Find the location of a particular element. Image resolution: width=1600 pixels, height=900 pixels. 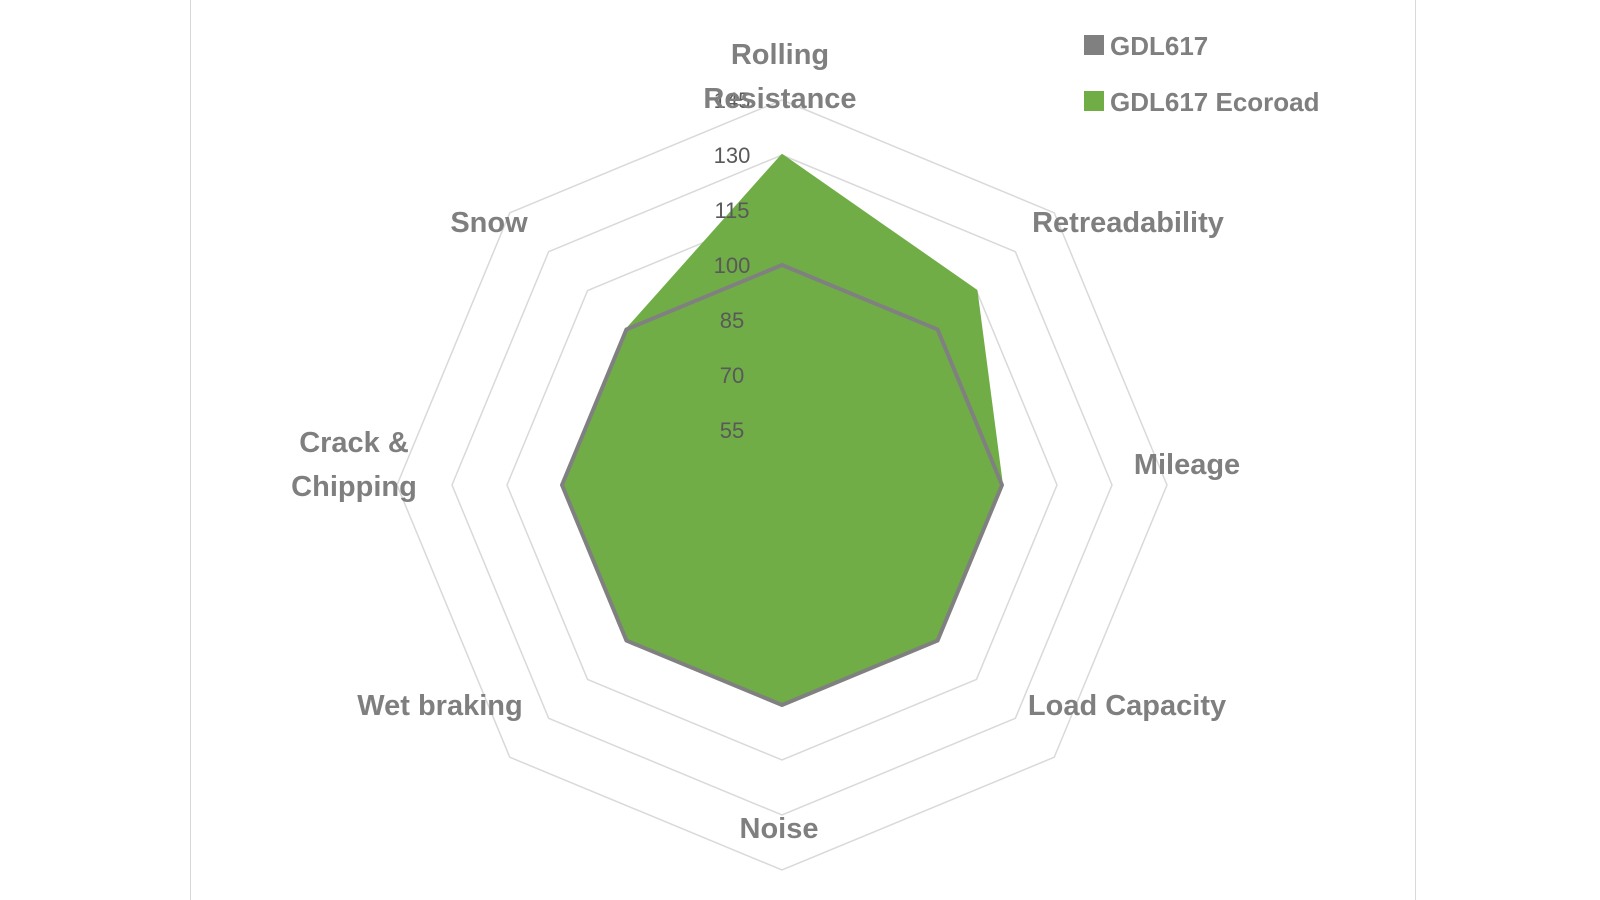

category-label-noise: Noise is located at coordinates (779, 829).